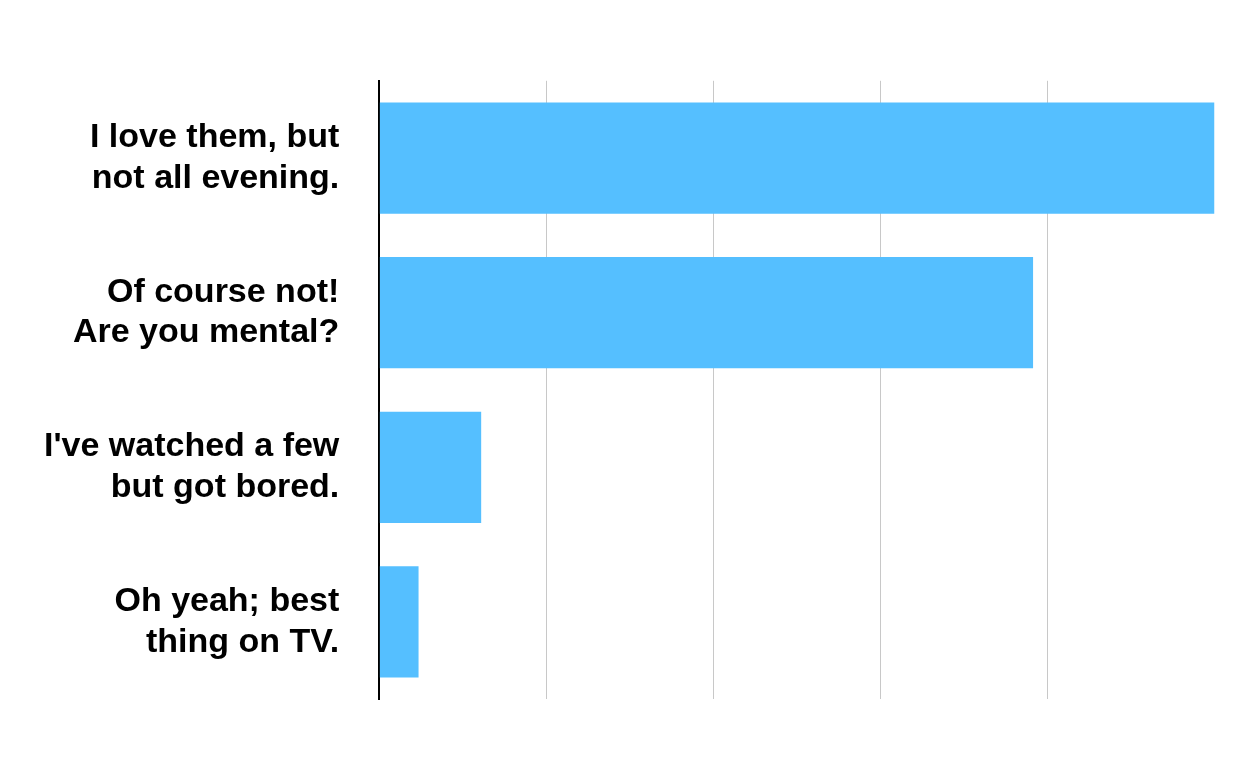 The width and height of the screenshot is (1256, 780). Describe the element at coordinates (206, 310) in the screenshot. I see `y-tick-label: Of course not! Are you mental?` at that location.